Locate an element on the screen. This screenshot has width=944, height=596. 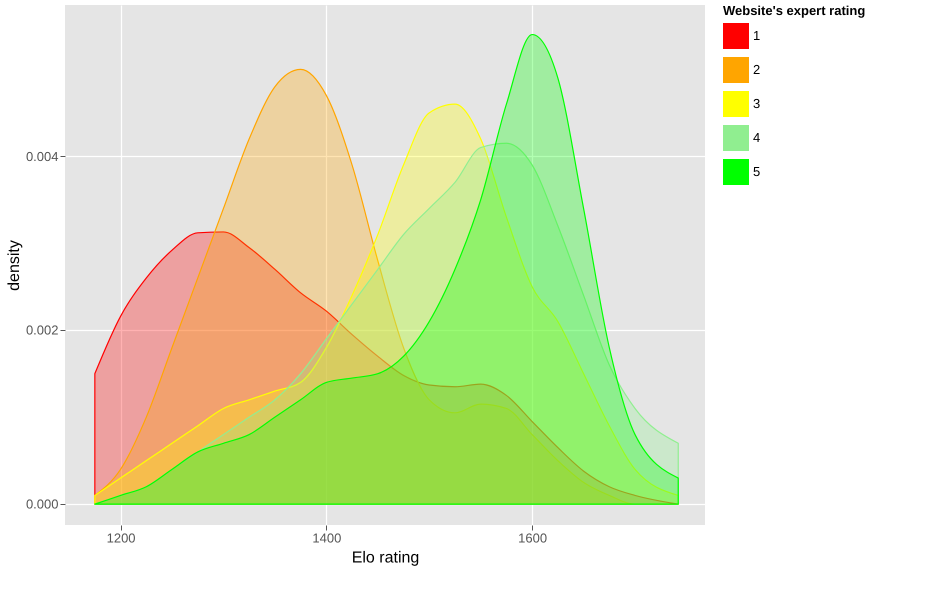
y-axis-title: density is located at coordinates (14, 265).